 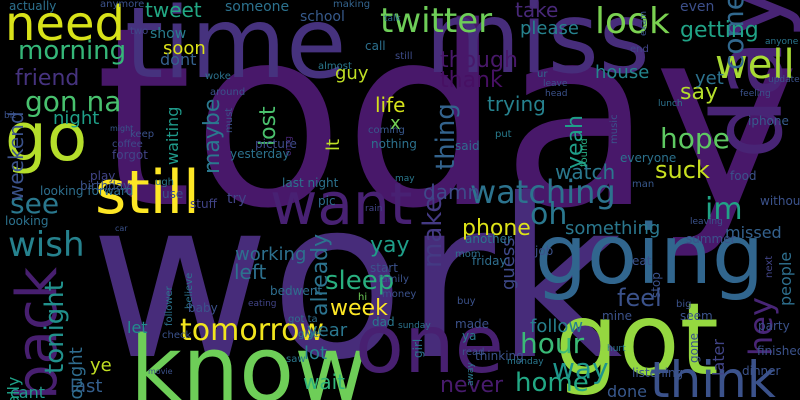 I want to click on word: one, so click(x=429, y=344).